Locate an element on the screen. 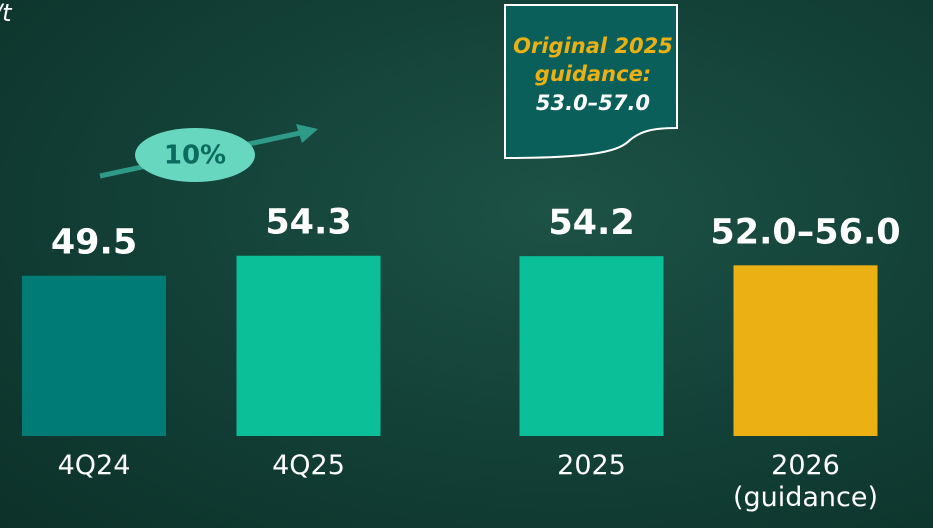  value-label: 54.3 is located at coordinates (308, 223).